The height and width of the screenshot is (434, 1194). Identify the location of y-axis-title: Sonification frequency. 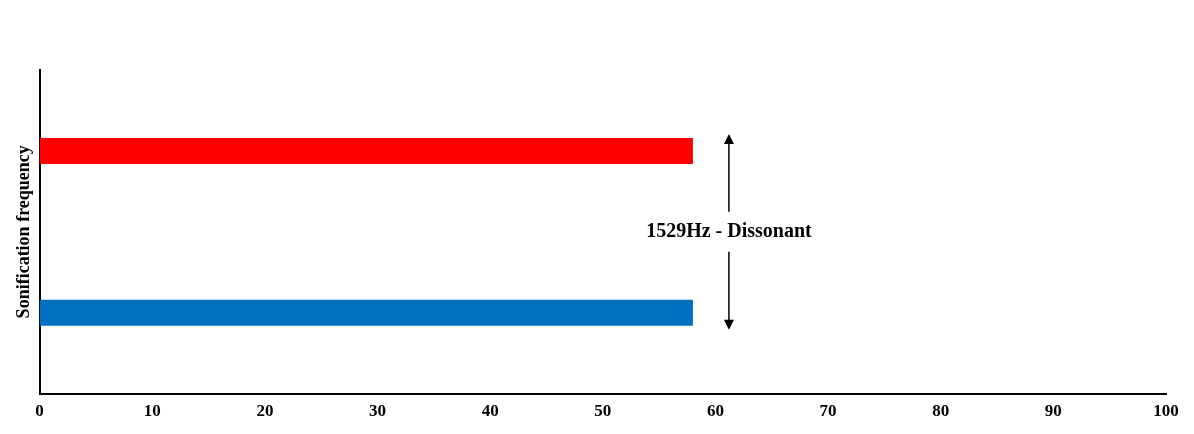
(23, 232).